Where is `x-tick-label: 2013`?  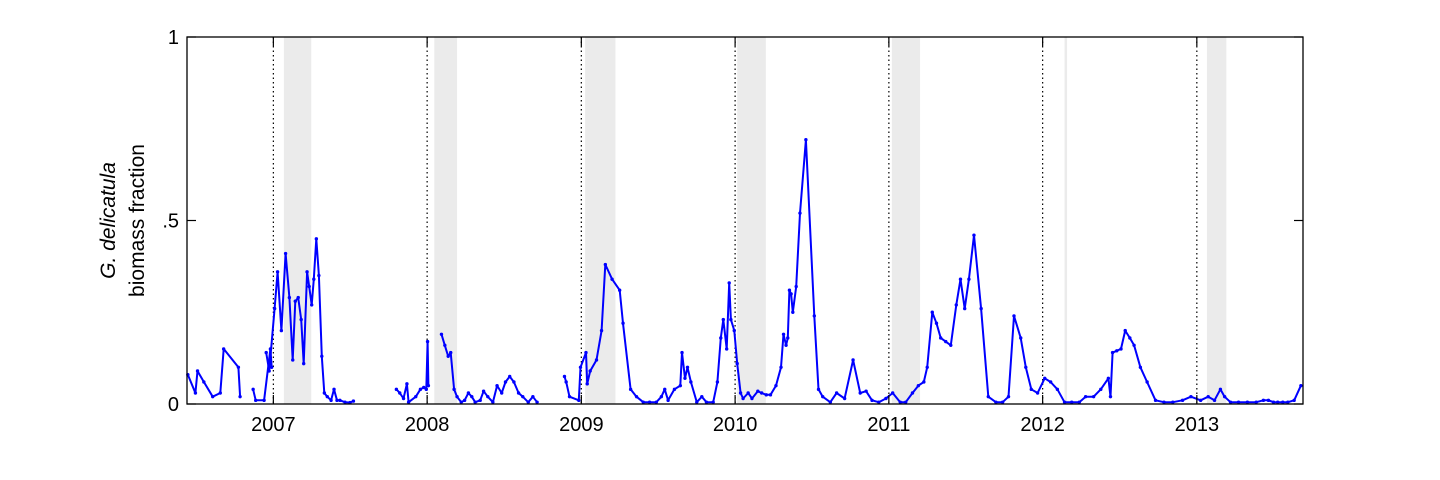 x-tick-label: 2013 is located at coordinates (1197, 425).